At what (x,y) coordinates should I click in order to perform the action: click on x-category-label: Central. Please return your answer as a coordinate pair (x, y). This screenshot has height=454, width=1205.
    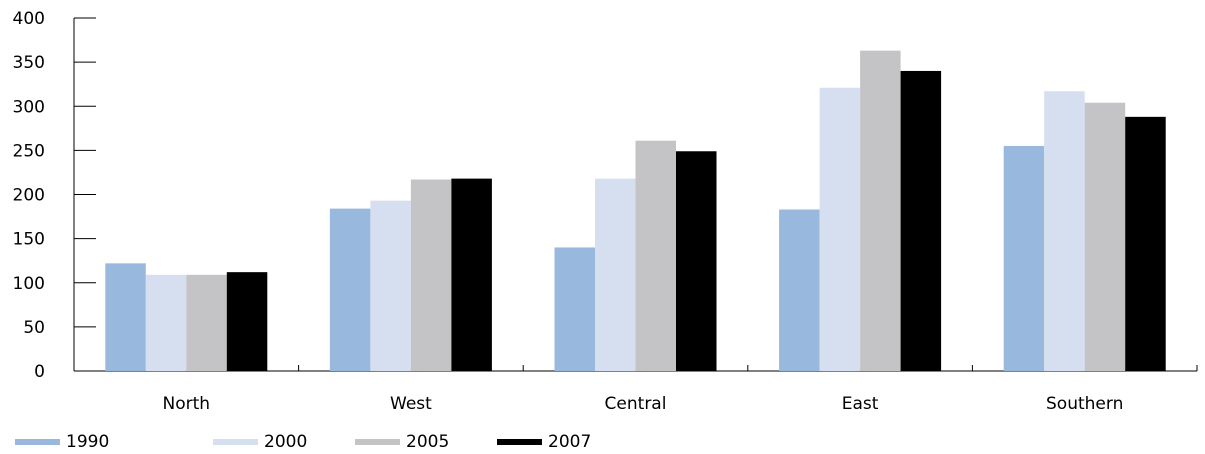
    Looking at the image, I should click on (636, 404).